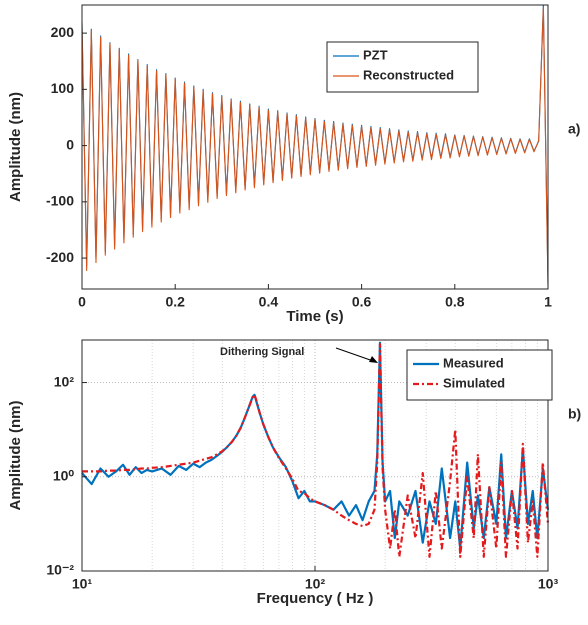 The height and width of the screenshot is (625, 588). What do you see at coordinates (82, 302) in the screenshot?
I see `x-tick-label: 0` at bounding box center [82, 302].